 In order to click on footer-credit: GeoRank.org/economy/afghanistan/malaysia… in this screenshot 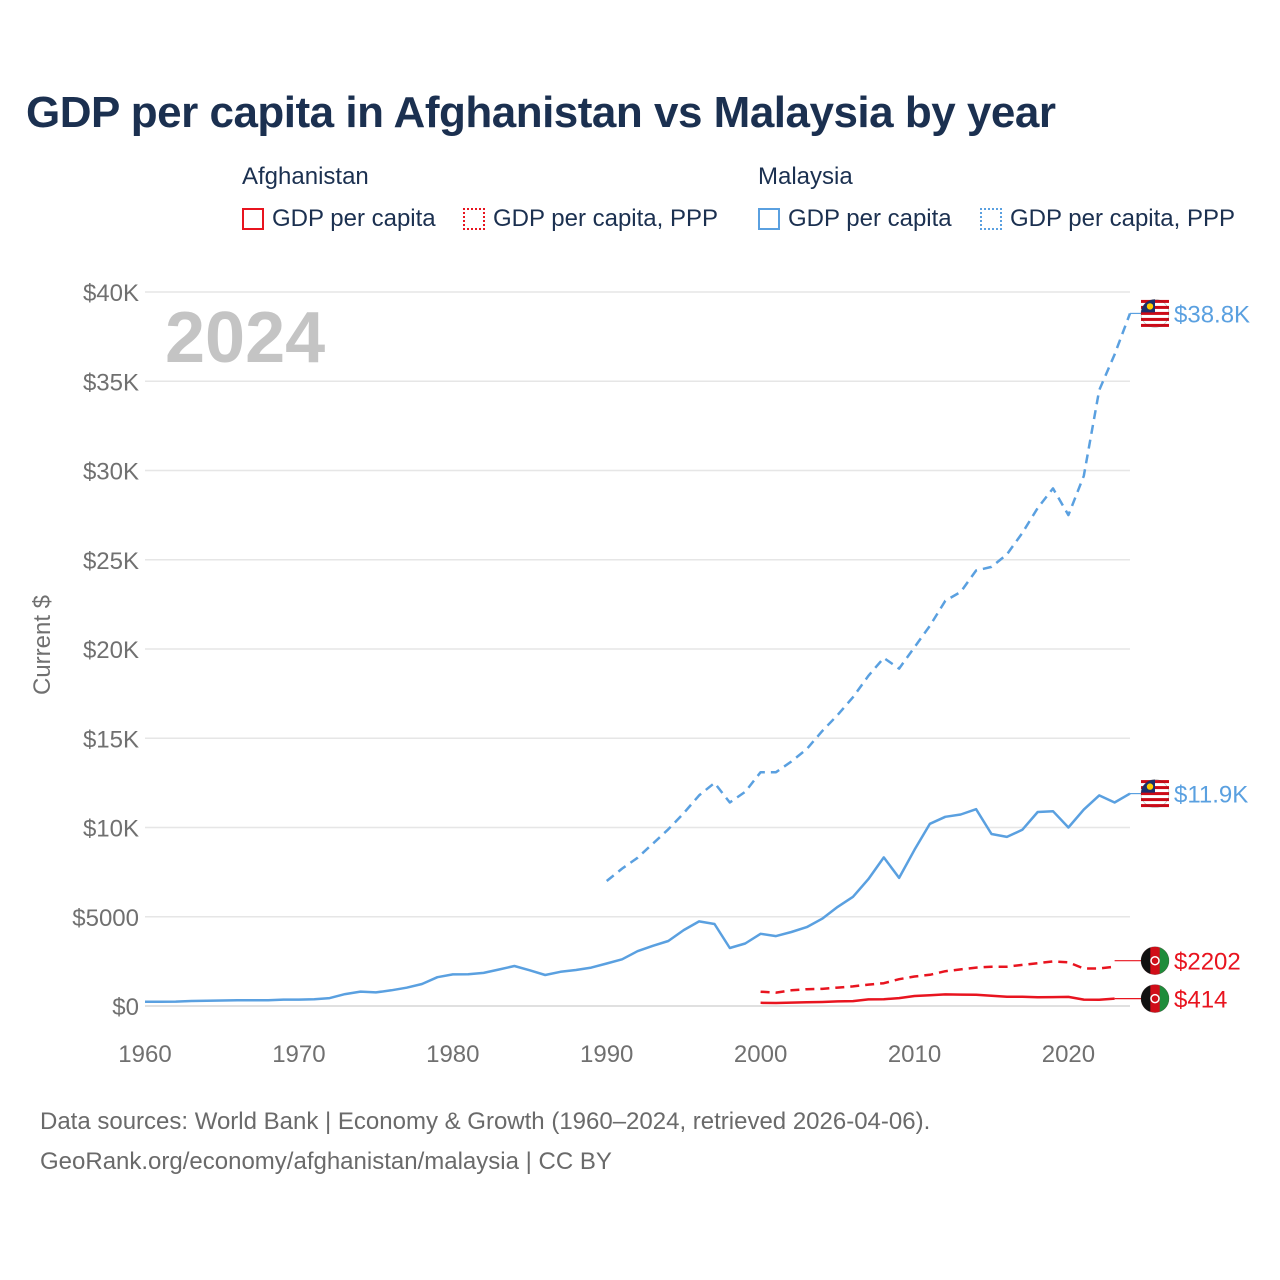, I will do `click(326, 1161)`.